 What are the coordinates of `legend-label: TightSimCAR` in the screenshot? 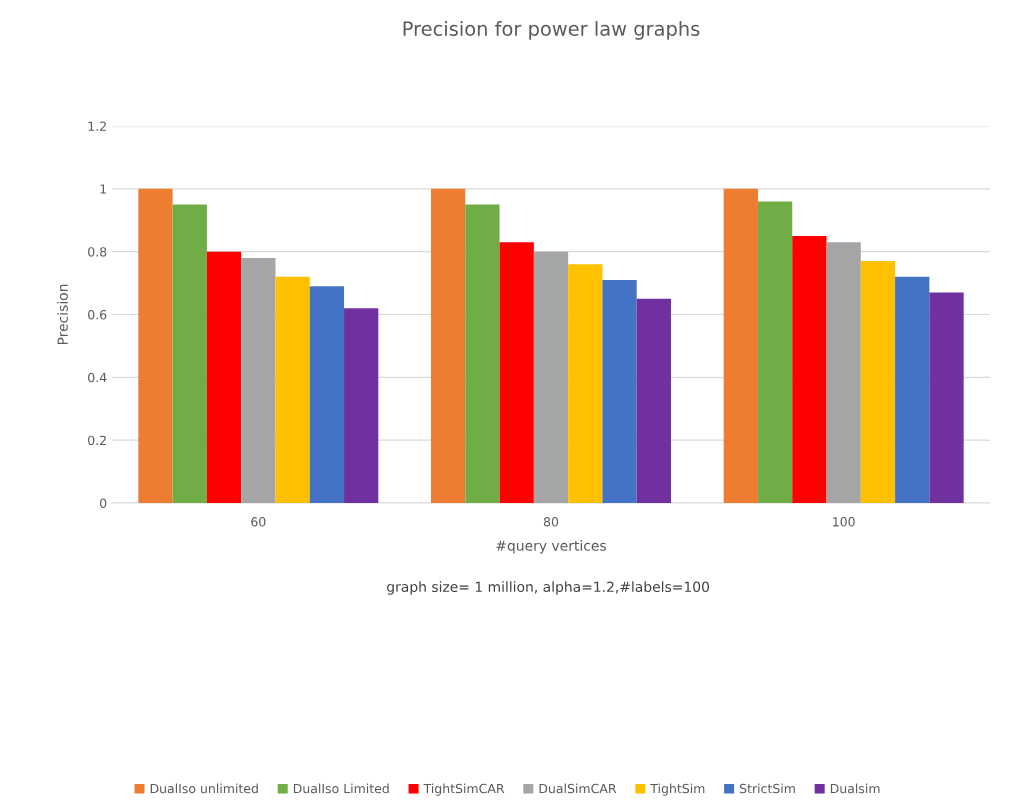 It's located at (464, 789).